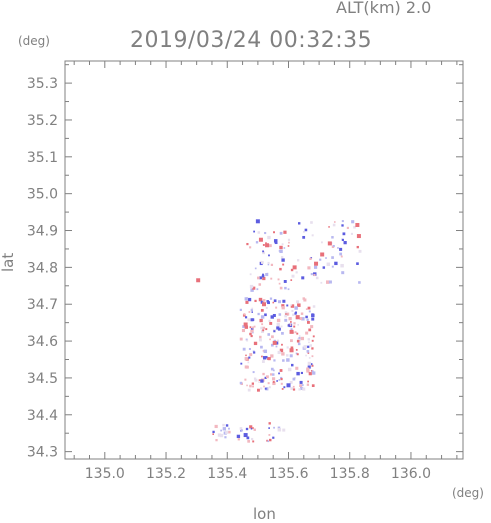  What do you see at coordinates (468, 493) in the screenshot?
I see `x-unit-label: (deg)` at bounding box center [468, 493].